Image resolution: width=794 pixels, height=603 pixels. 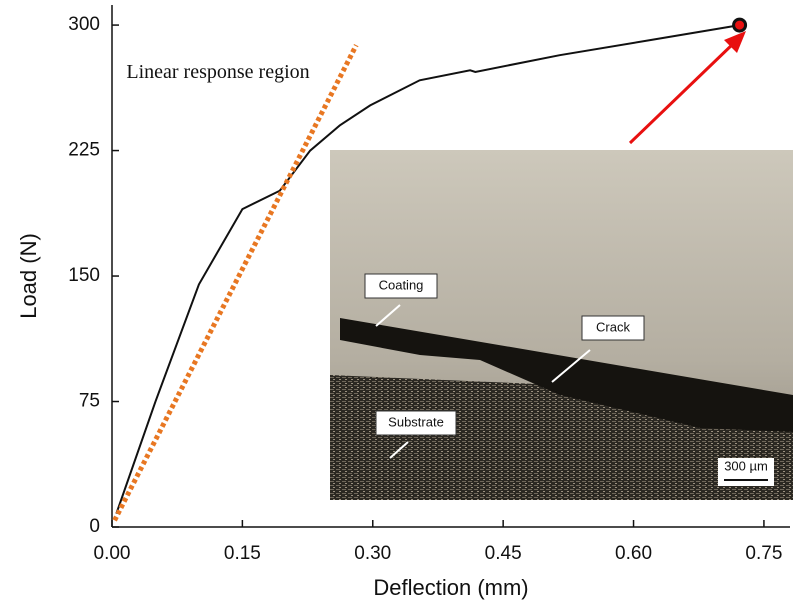 What do you see at coordinates (372, 553) in the screenshot?
I see `x-tick-label: 0.30` at bounding box center [372, 553].